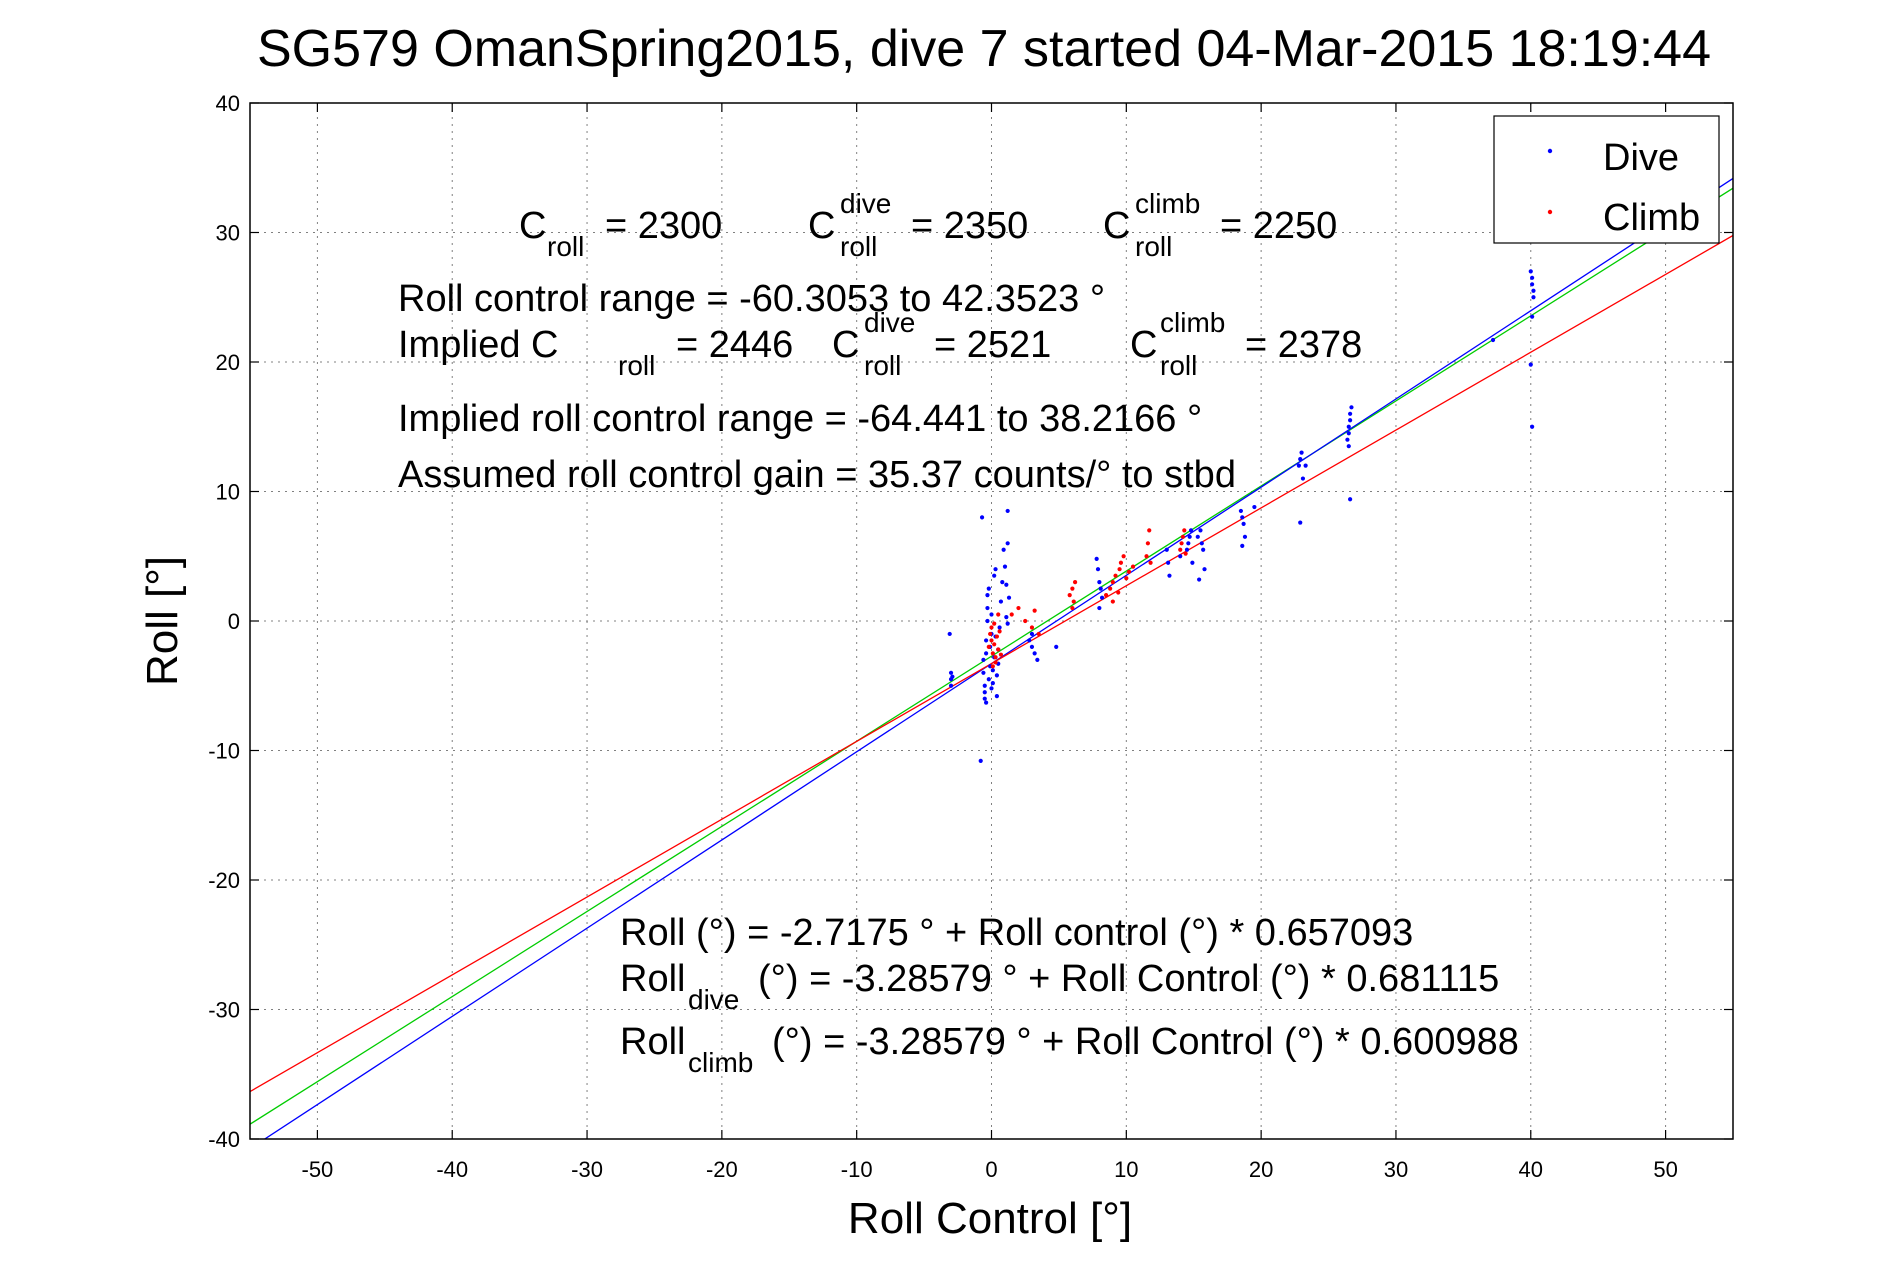 This screenshot has height=1262, width=1891. I want to click on ann-c-roll-climb: = 2250, so click(1278, 226).